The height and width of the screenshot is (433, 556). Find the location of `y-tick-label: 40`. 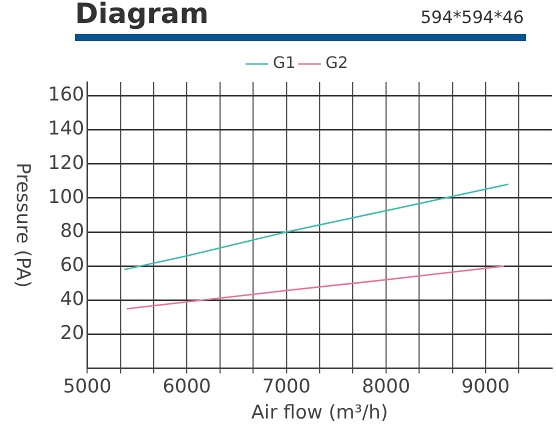

y-tick-label: 40 is located at coordinates (72, 299).